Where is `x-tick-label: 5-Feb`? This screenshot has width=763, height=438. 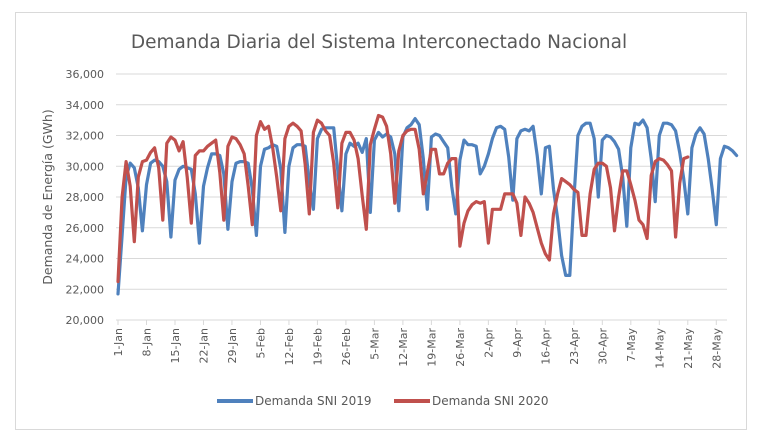 x-tick-label: 5-Feb is located at coordinates (260, 343).